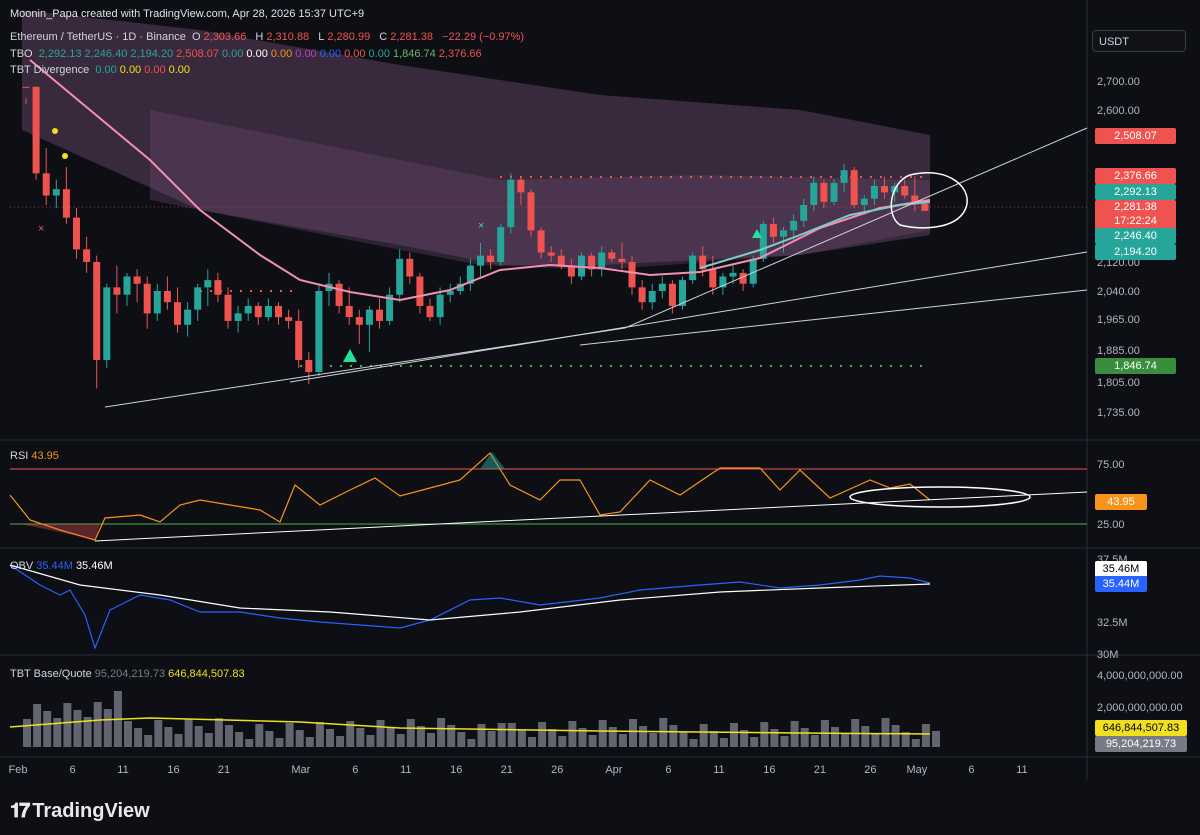 The height and width of the screenshot is (835, 1200). I want to click on signal-dot, so click(65, 156).